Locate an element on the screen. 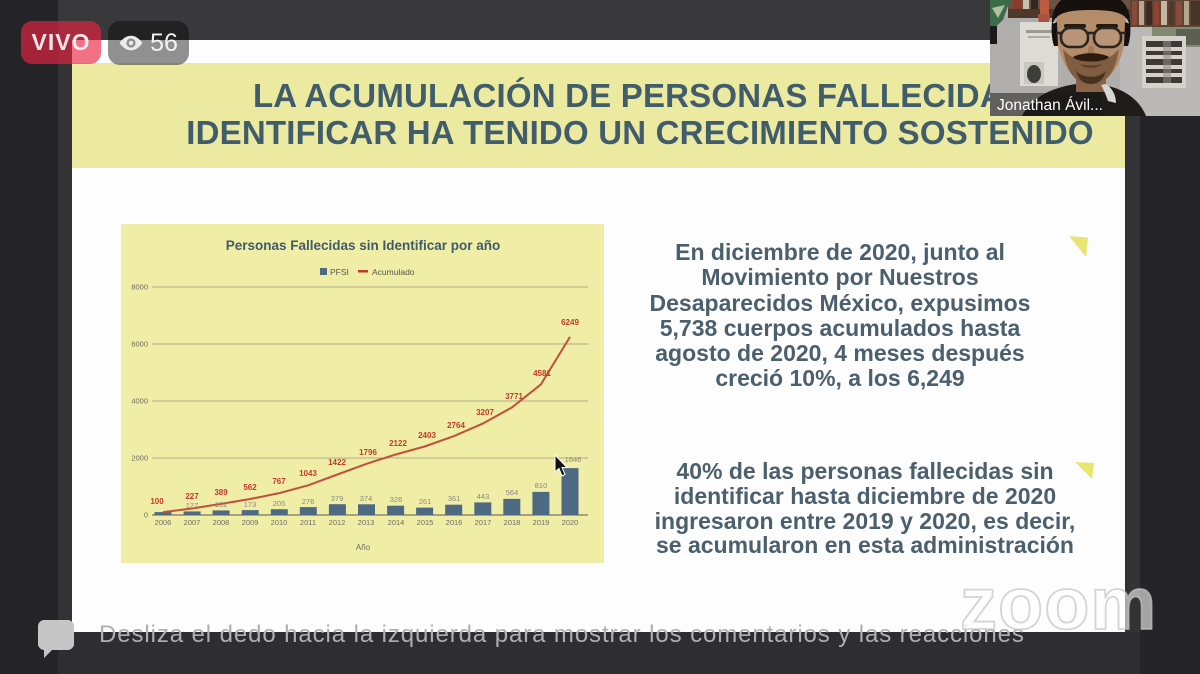 The height and width of the screenshot is (674, 1200). svg-text: 6249 is located at coordinates (570, 322).